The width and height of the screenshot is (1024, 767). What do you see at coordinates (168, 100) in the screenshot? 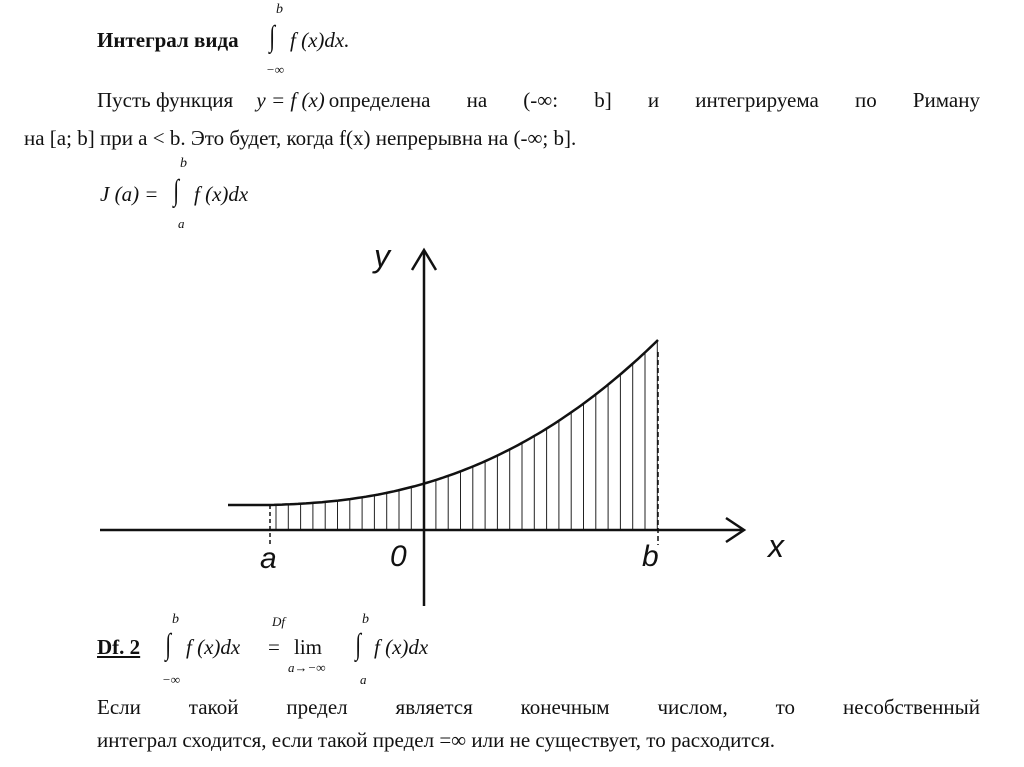
I see `para1-start: Пусть функция` at bounding box center [168, 100].